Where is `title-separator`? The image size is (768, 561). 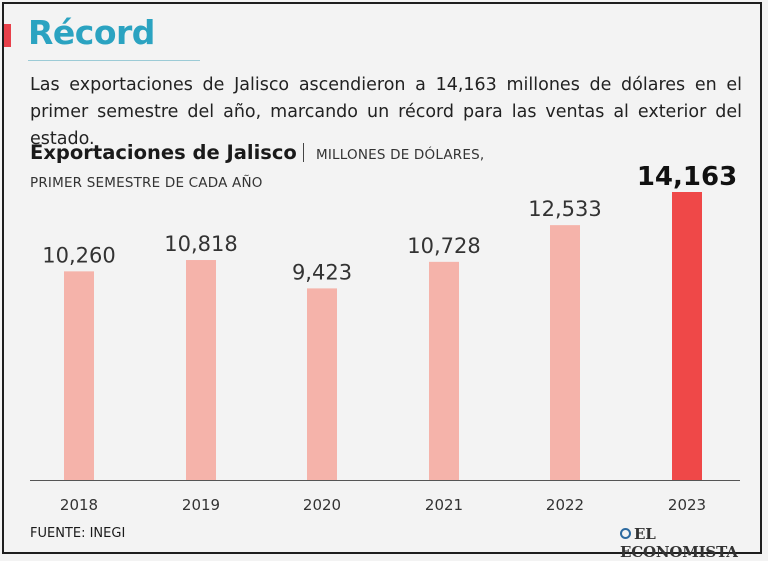 title-separator is located at coordinates (303, 152).